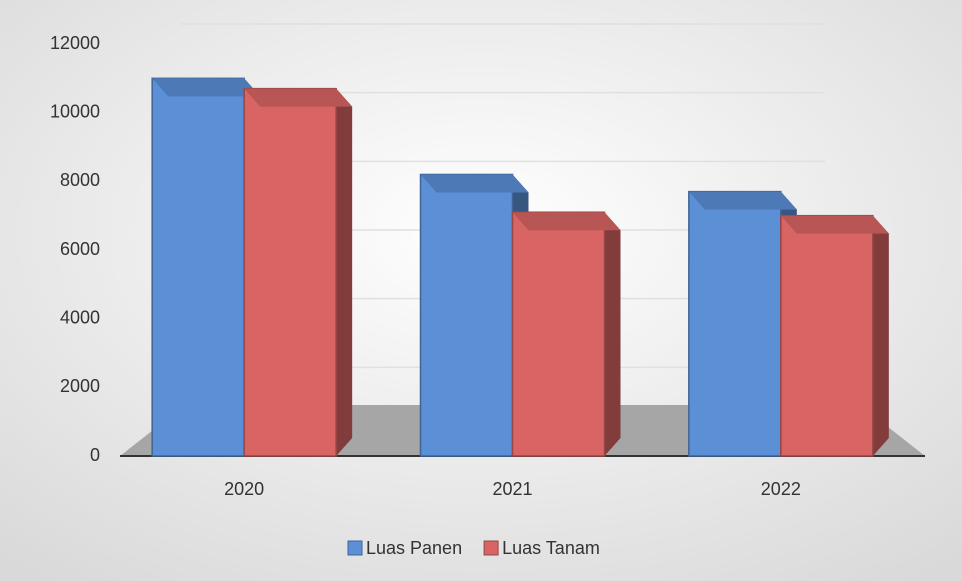  Describe the element at coordinates (75, 111) in the screenshot. I see `y-tick-label: 10000` at that location.